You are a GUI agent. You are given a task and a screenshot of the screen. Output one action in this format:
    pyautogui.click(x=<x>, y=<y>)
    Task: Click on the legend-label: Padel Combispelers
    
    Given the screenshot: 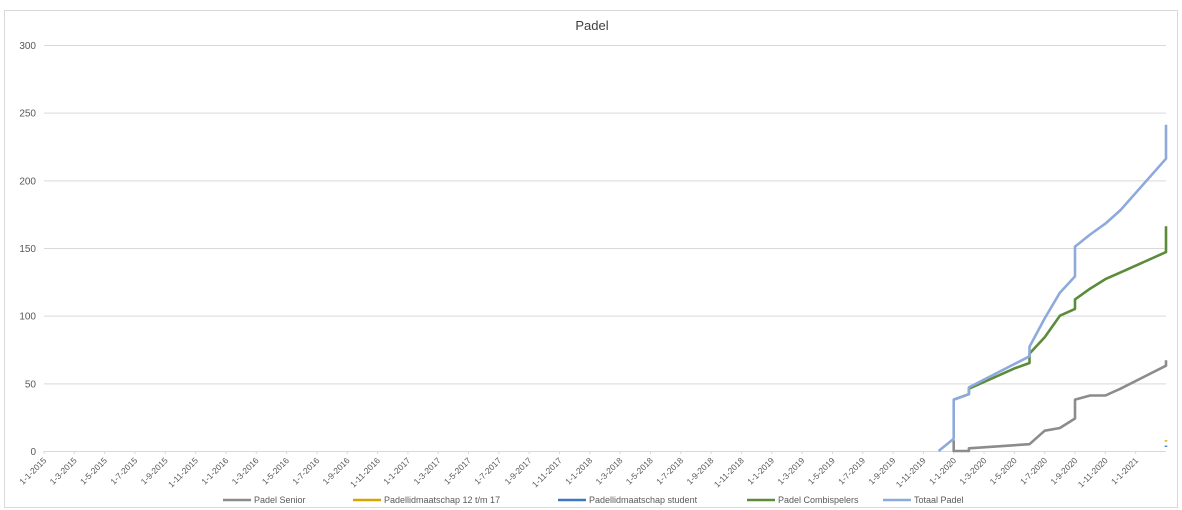 What is the action you would take?
    pyautogui.click(x=818, y=500)
    